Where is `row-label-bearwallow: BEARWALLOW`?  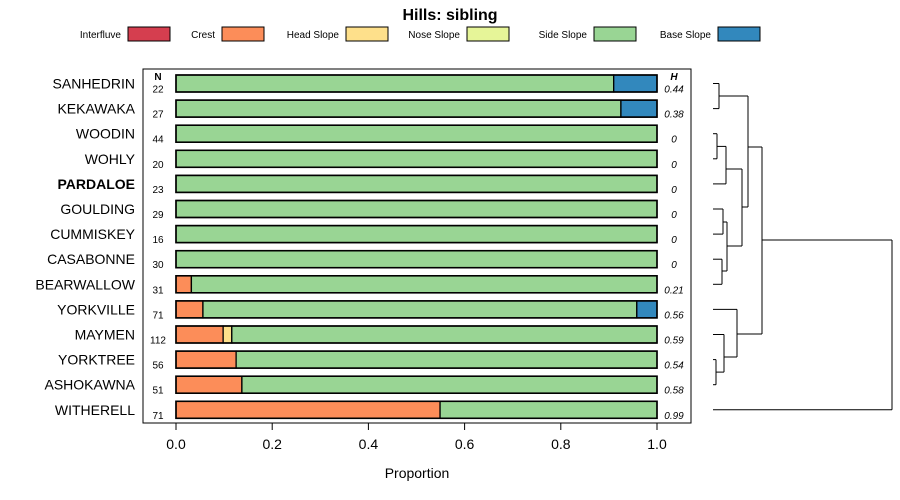
row-label-bearwallow: BEARWALLOW is located at coordinates (85, 284).